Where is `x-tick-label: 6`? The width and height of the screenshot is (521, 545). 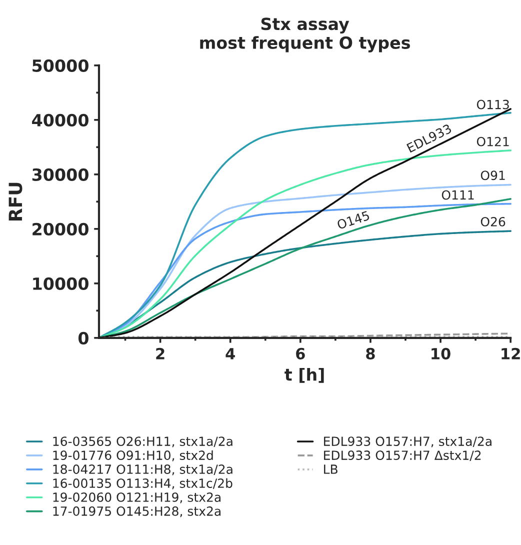
x-tick-label: 6 is located at coordinates (300, 354).